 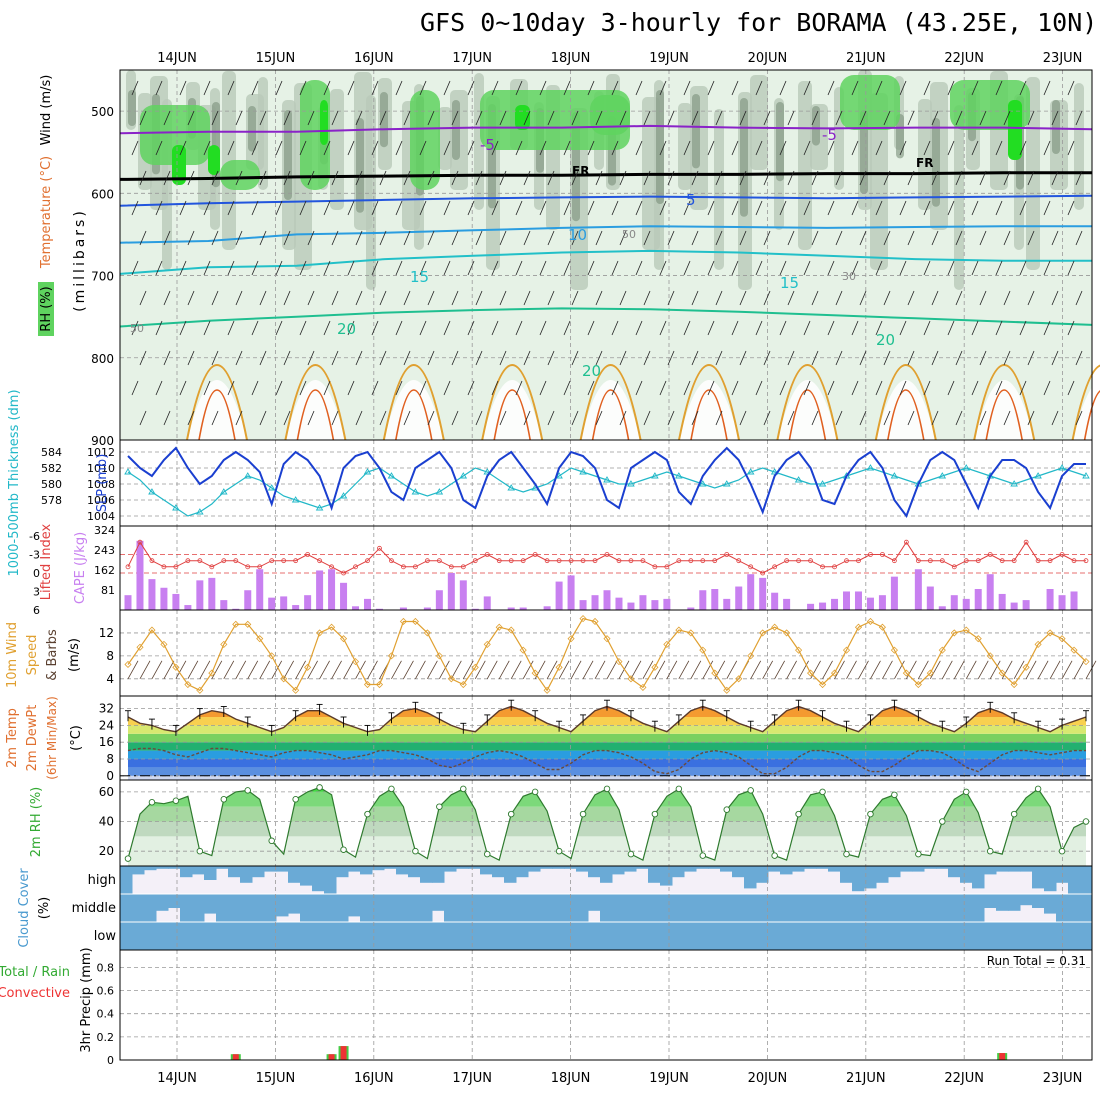 What do you see at coordinates (104, 550) in the screenshot?
I see `cape-tick-label: 243` at bounding box center [104, 550].